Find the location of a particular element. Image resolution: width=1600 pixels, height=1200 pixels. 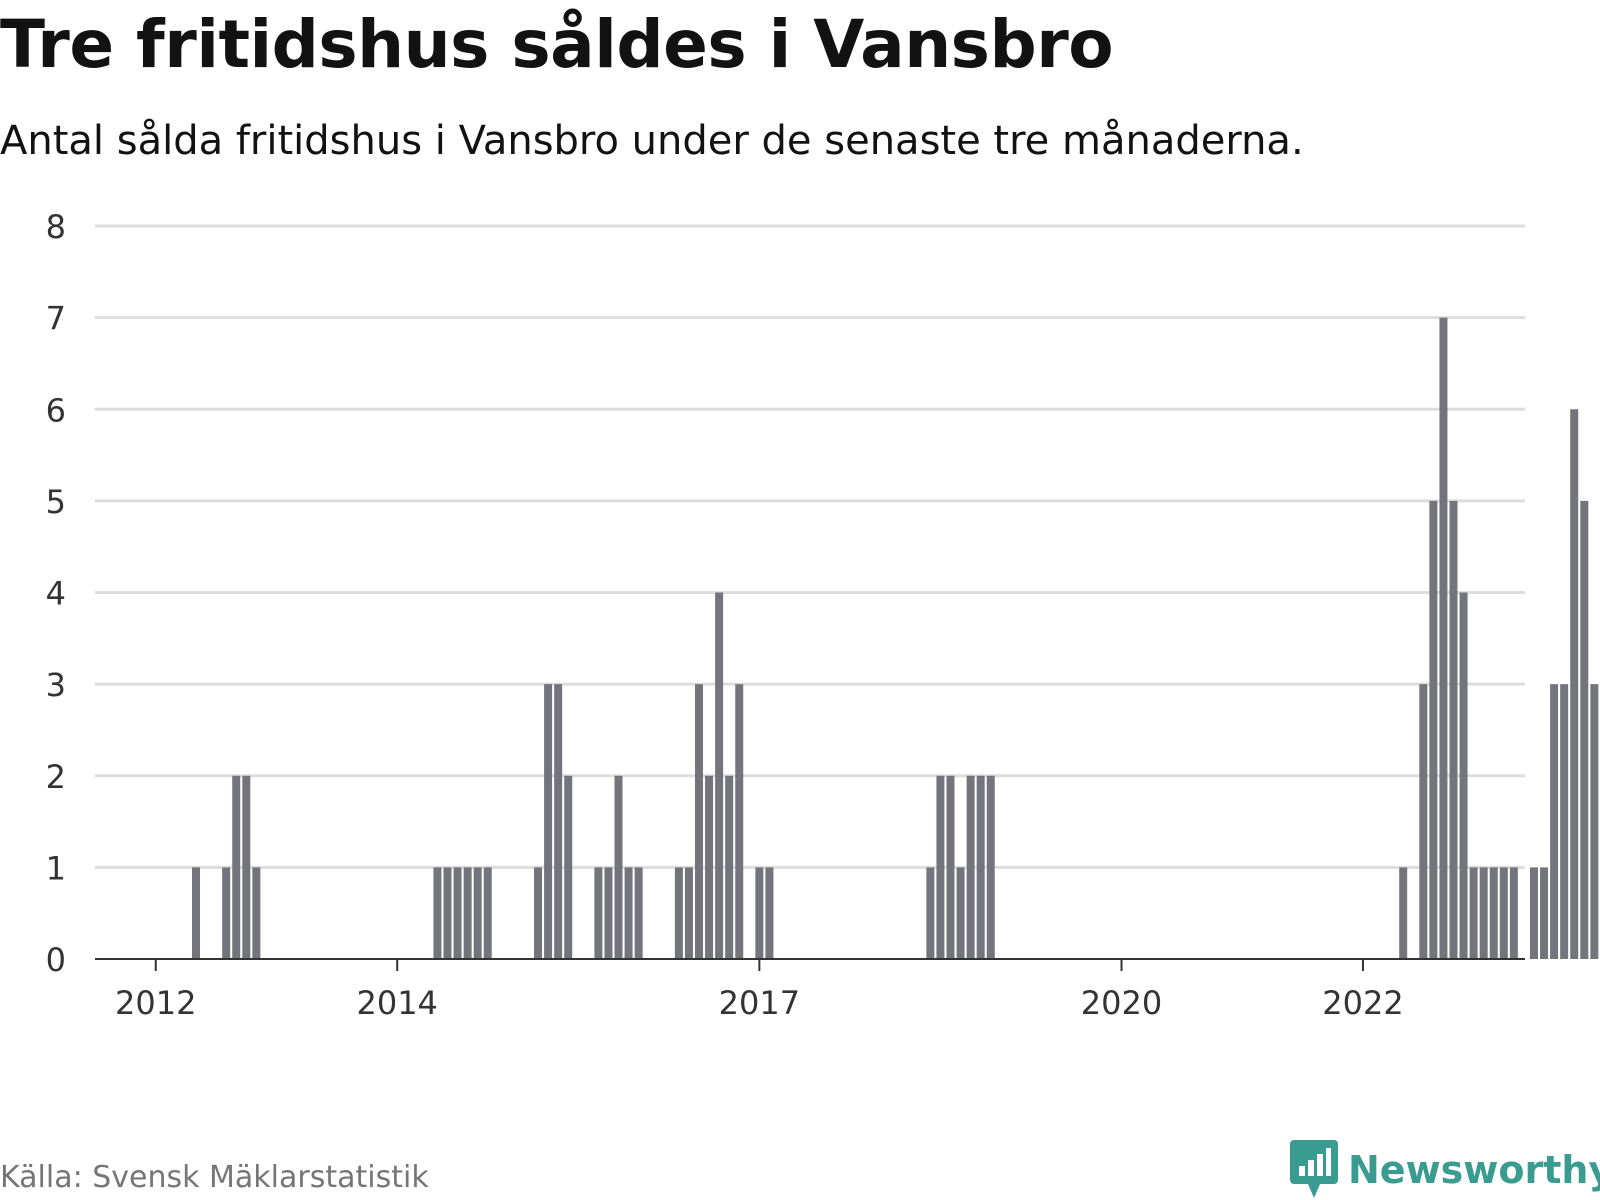

x-axis is located at coordinates (810, 964).